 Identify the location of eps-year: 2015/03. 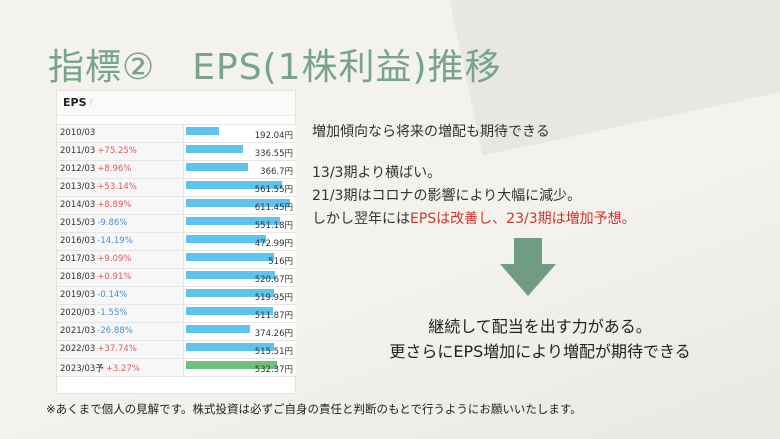
(78, 223).